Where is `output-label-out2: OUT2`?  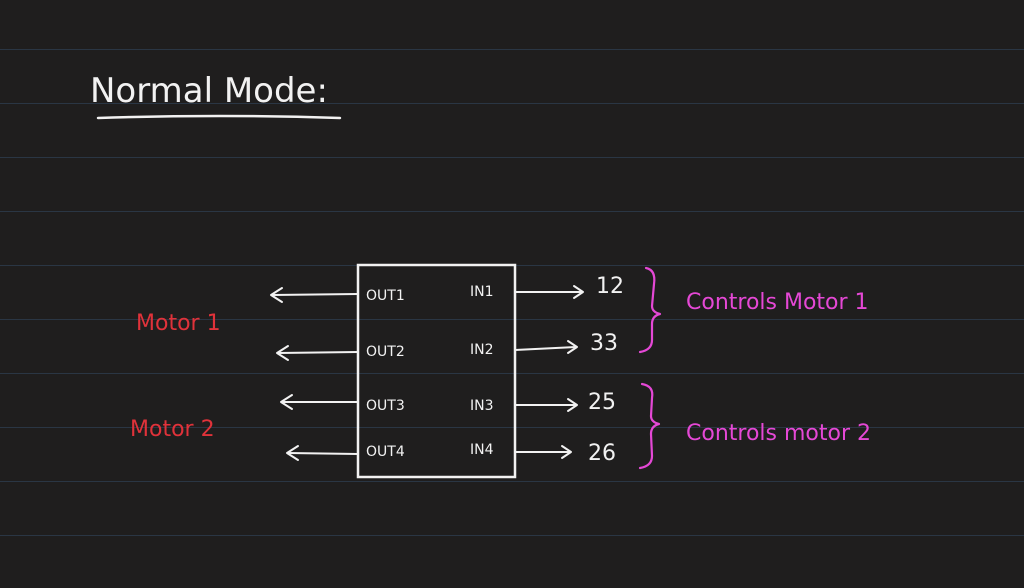 output-label-out2: OUT2 is located at coordinates (385, 352).